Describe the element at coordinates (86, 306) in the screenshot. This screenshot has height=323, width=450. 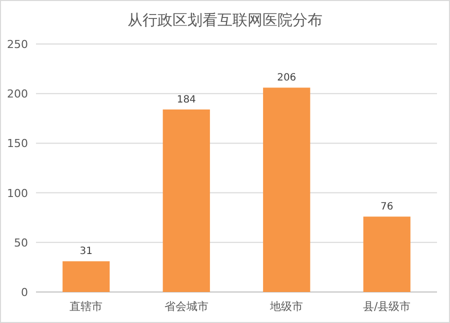
I see `x-tick-label: 直辖市` at that location.